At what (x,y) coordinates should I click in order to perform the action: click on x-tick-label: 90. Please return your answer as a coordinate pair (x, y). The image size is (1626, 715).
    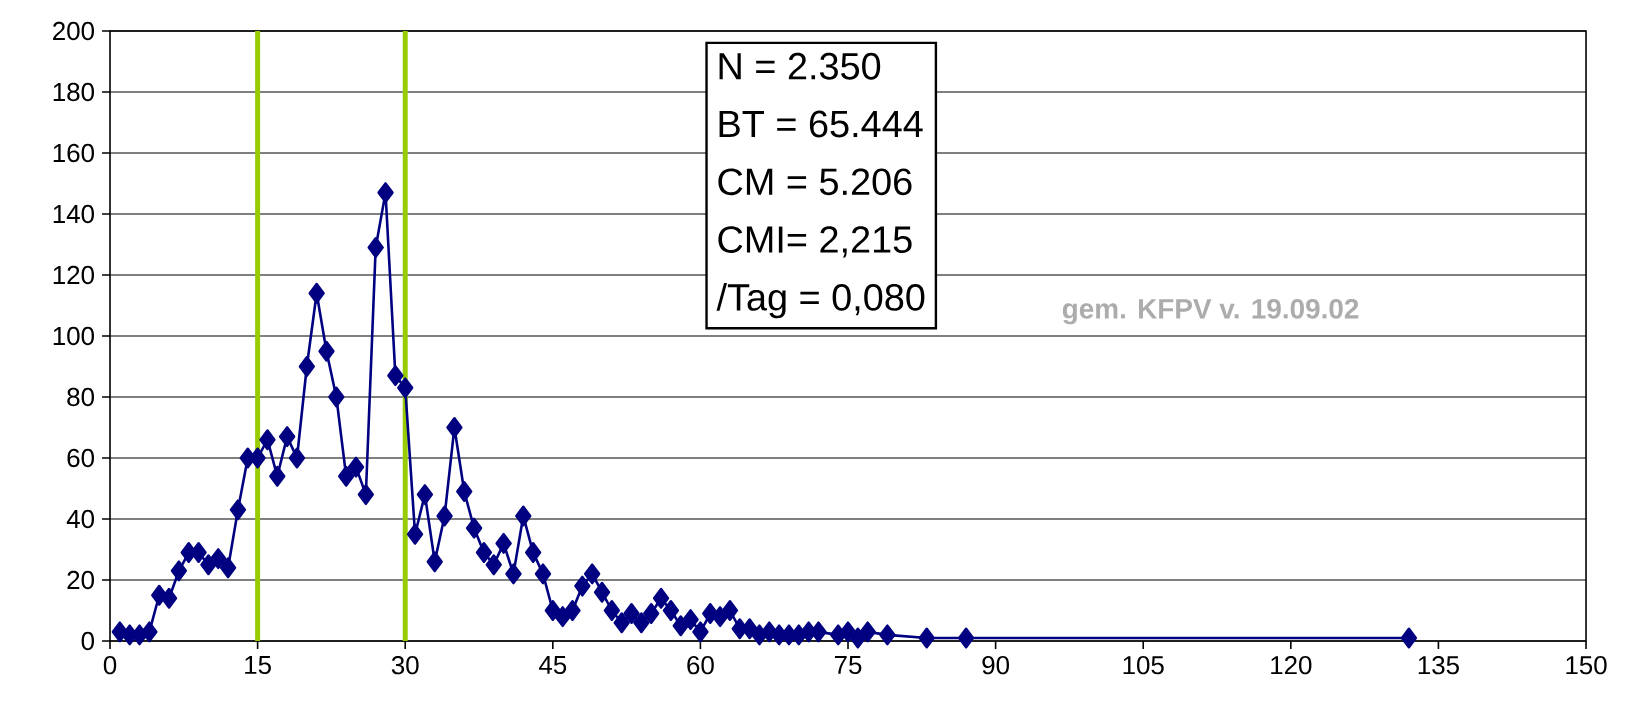
    Looking at the image, I should click on (996, 665).